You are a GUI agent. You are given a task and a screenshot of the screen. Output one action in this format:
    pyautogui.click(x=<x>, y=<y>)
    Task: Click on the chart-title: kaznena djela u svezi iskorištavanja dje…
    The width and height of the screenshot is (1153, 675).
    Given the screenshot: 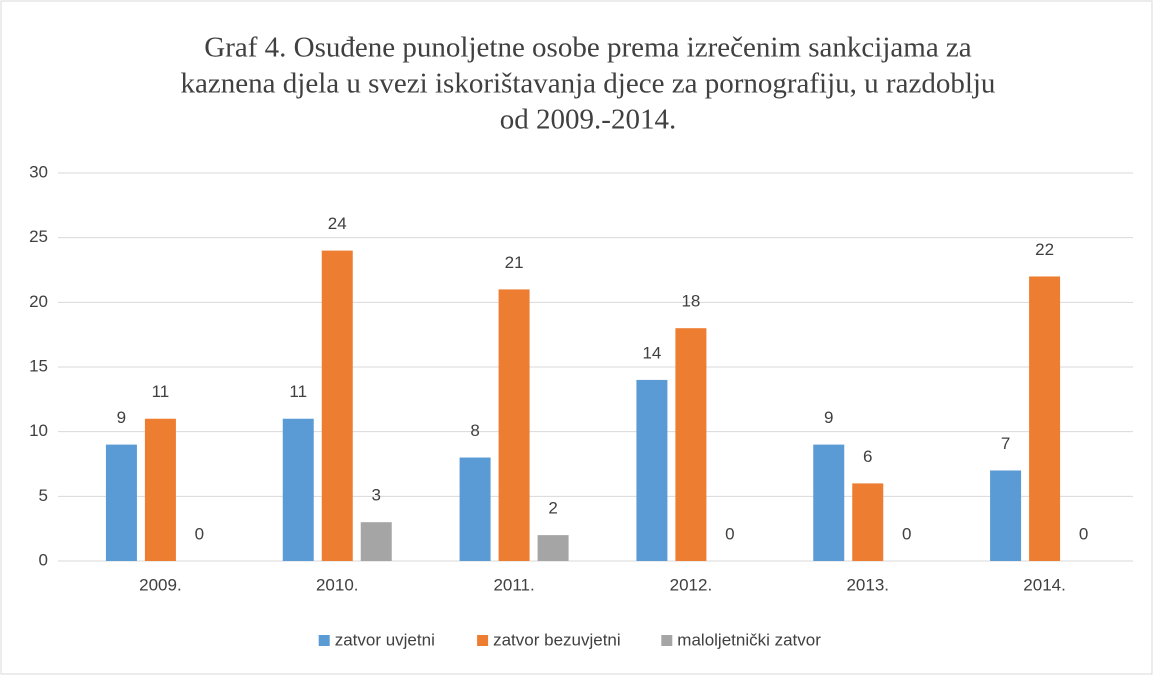 What is the action you would take?
    pyautogui.click(x=588, y=84)
    